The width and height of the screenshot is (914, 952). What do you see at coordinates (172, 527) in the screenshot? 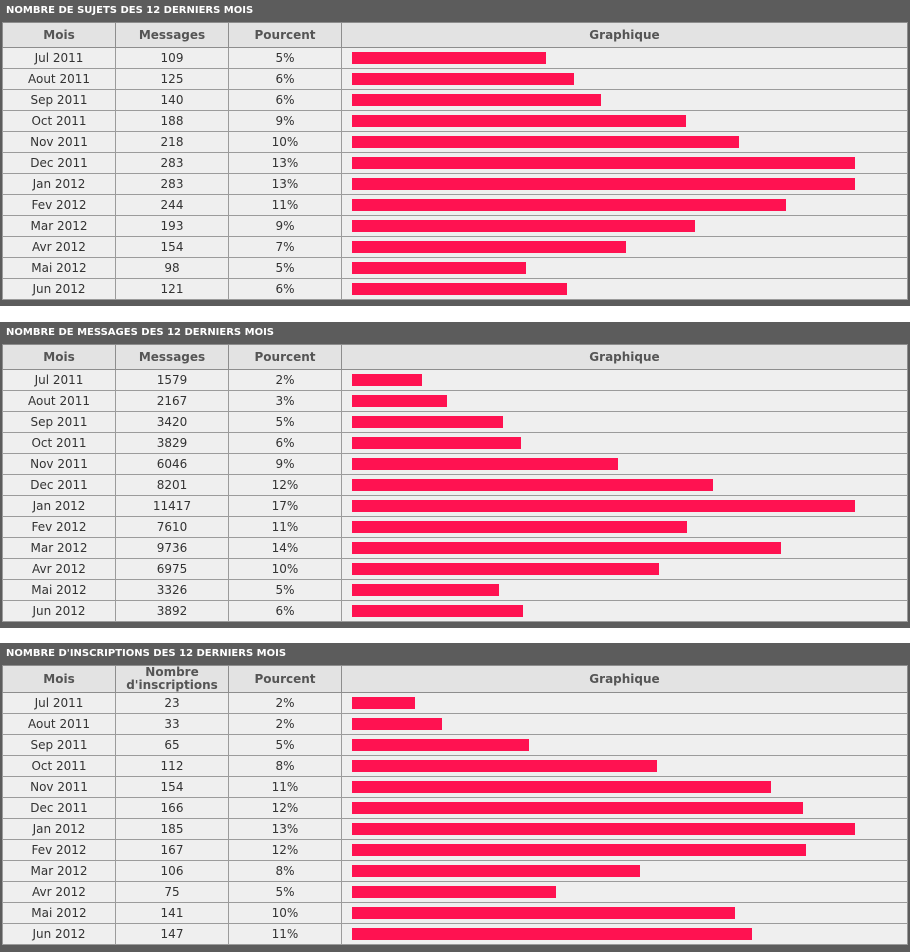
I see `cell-value: 7610` at bounding box center [172, 527].